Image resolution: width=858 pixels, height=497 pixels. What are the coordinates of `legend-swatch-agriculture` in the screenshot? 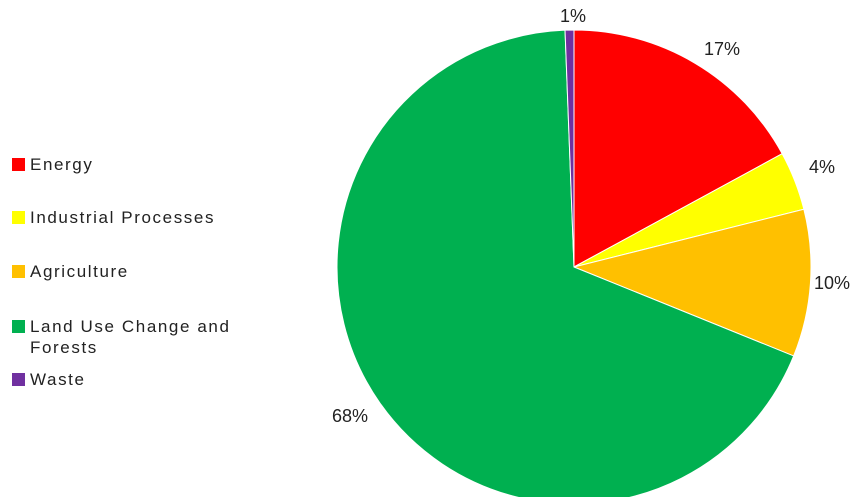 It's located at (18, 271).